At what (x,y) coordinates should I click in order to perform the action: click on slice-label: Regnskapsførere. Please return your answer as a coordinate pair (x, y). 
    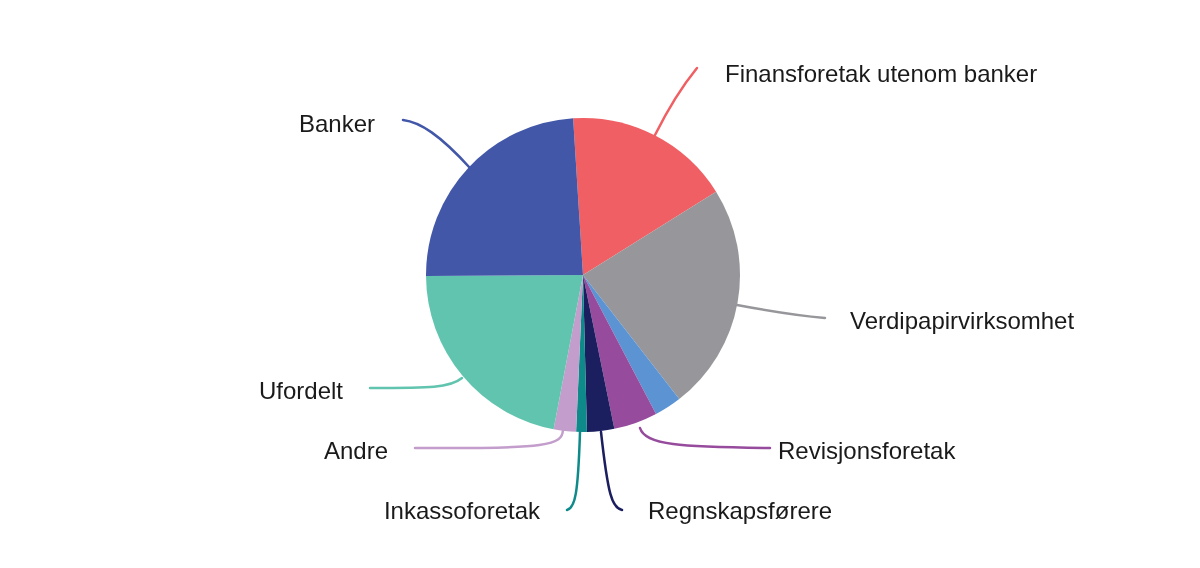
    Looking at the image, I should click on (740, 510).